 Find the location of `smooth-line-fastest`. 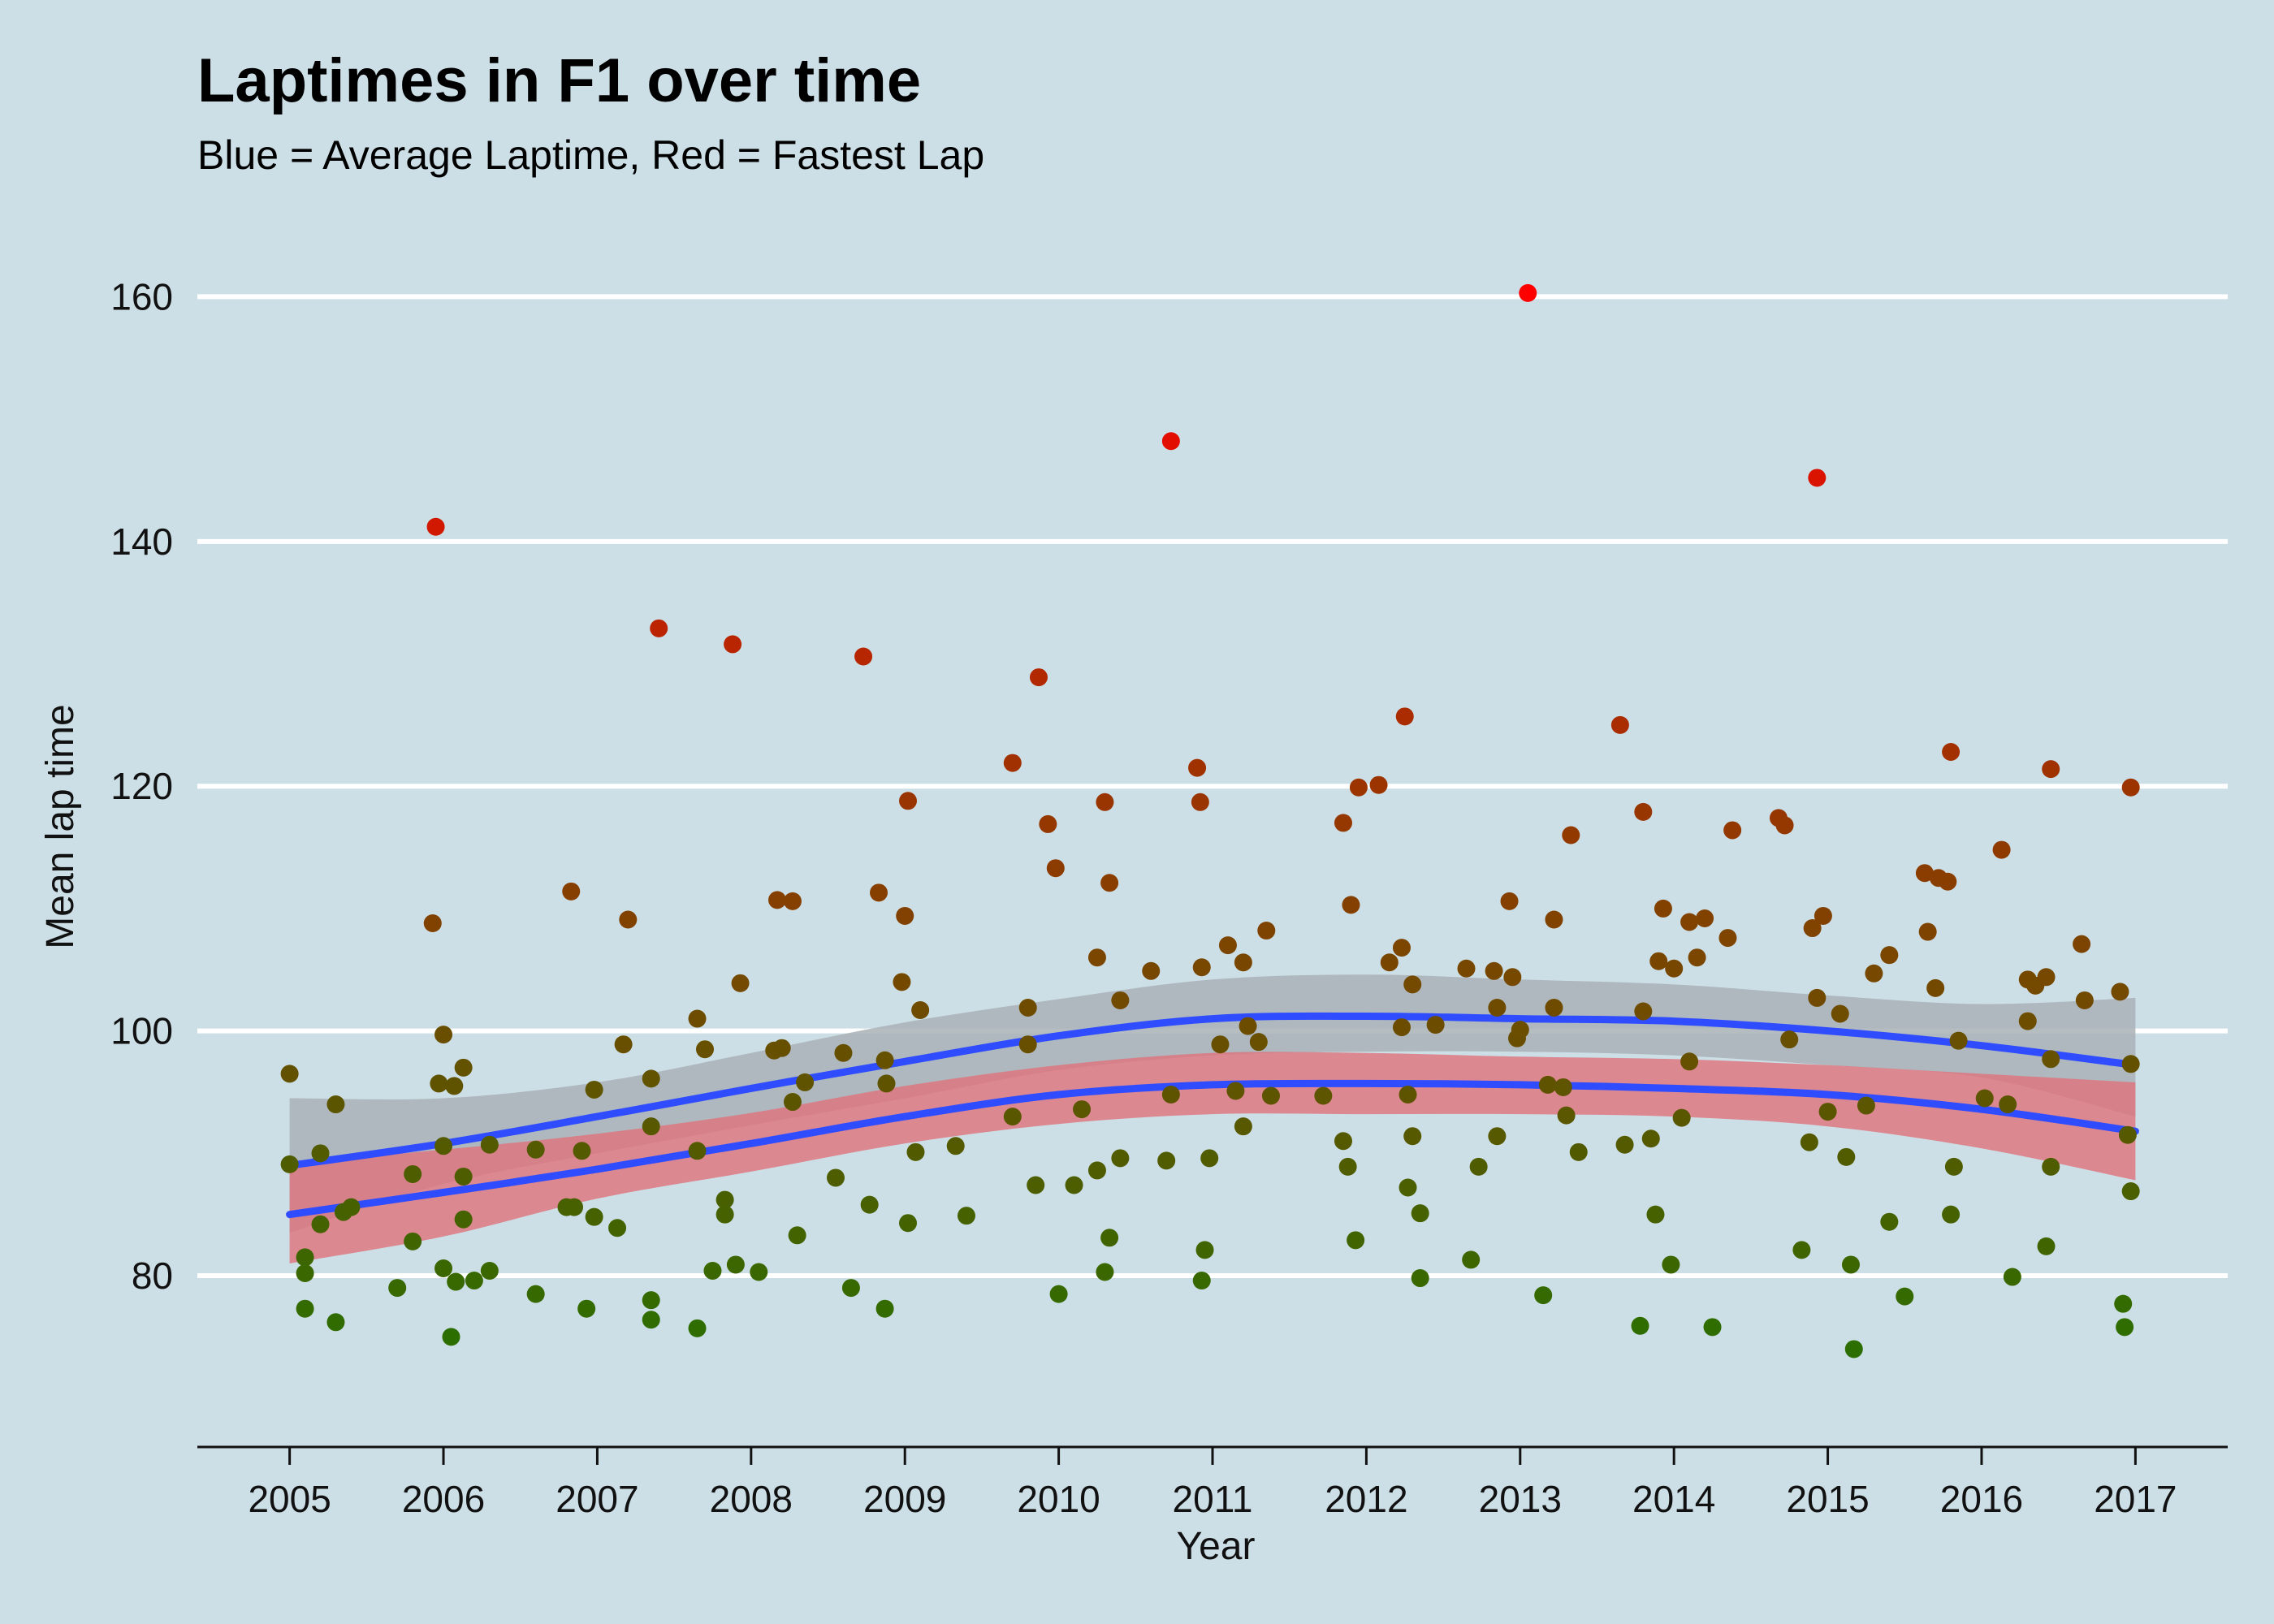

smooth-line-fastest is located at coordinates (1212, 1149).